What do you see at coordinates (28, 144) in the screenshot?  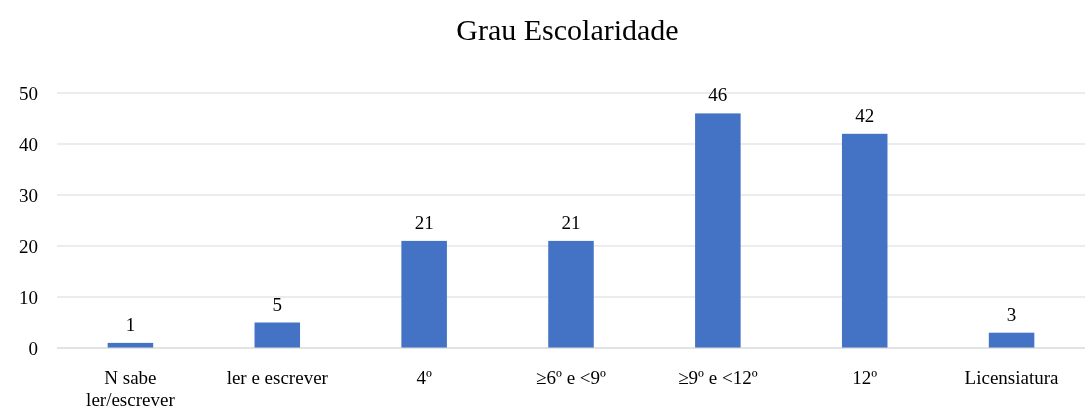 I see `y-tick-label: 40` at bounding box center [28, 144].